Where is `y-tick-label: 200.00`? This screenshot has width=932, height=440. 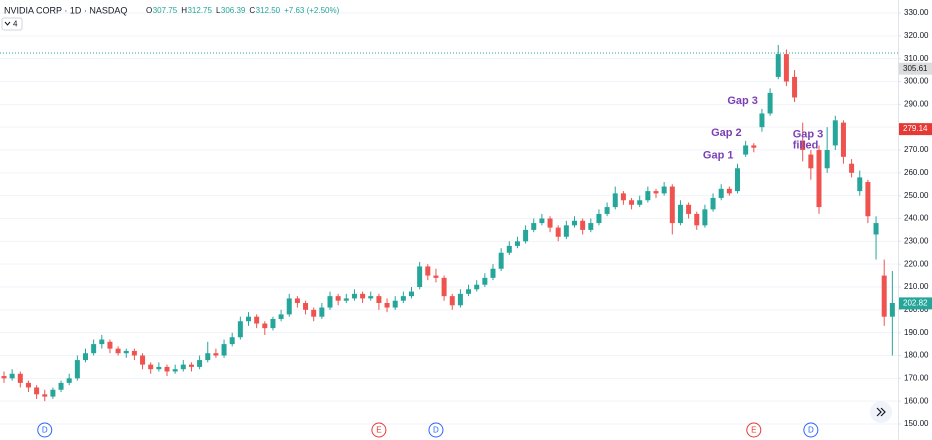 y-tick-label: 200.00 is located at coordinates (916, 309).